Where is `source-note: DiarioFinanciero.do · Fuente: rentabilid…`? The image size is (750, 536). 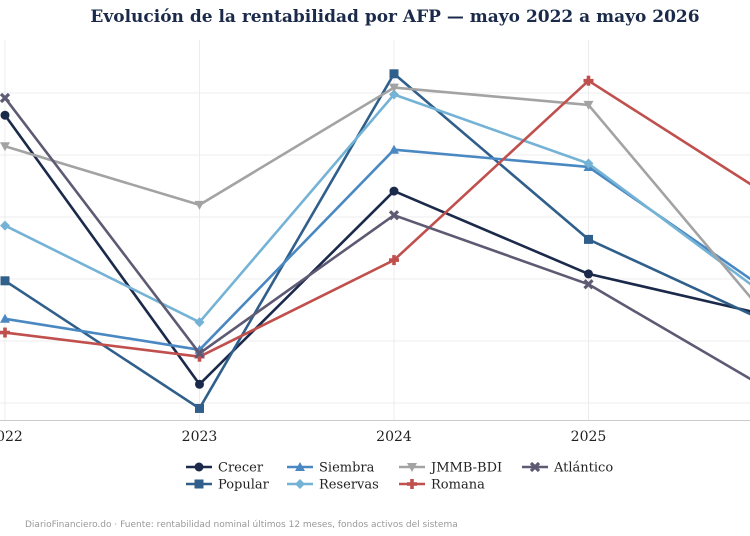 source-note: DiarioFinanciero.do · Fuente: rentabilid… is located at coordinates (241, 525).